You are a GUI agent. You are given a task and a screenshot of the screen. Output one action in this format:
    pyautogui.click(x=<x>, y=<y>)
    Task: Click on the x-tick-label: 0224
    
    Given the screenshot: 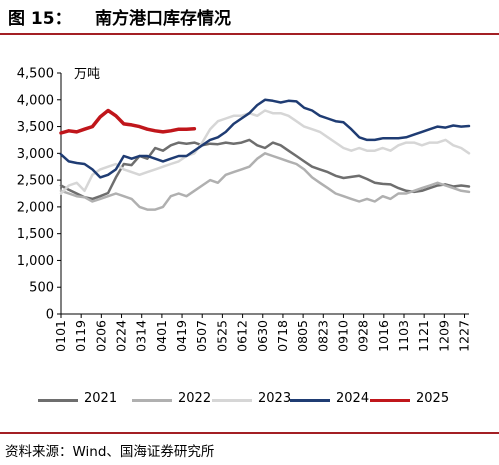 What is the action you would take?
    pyautogui.click(x=121, y=336)
    